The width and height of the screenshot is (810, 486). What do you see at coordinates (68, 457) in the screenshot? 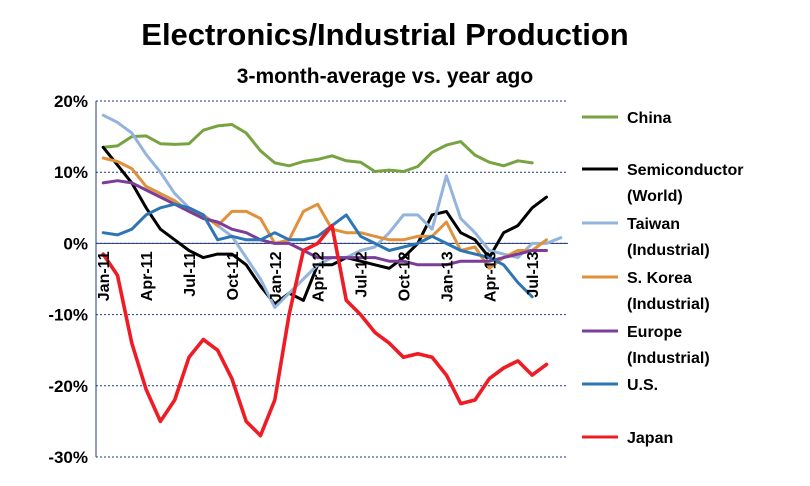
I see `y-tick-label: -30%` at bounding box center [68, 457].